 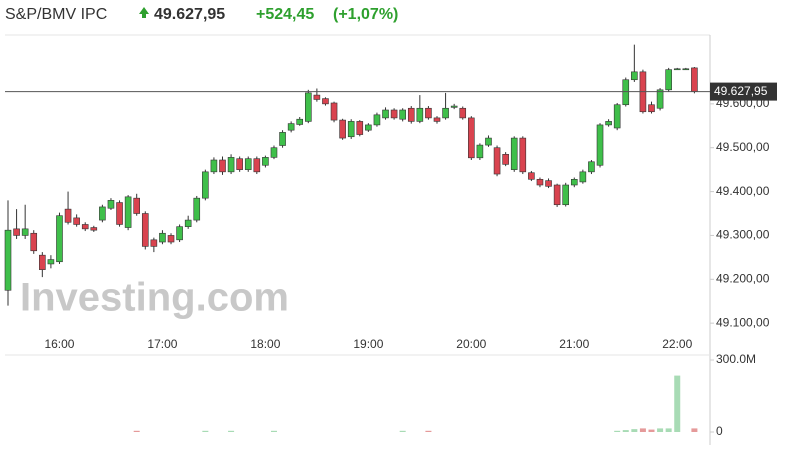 What do you see at coordinates (189, 14) in the screenshot?
I see `header-price: 49.627,95` at bounding box center [189, 14].